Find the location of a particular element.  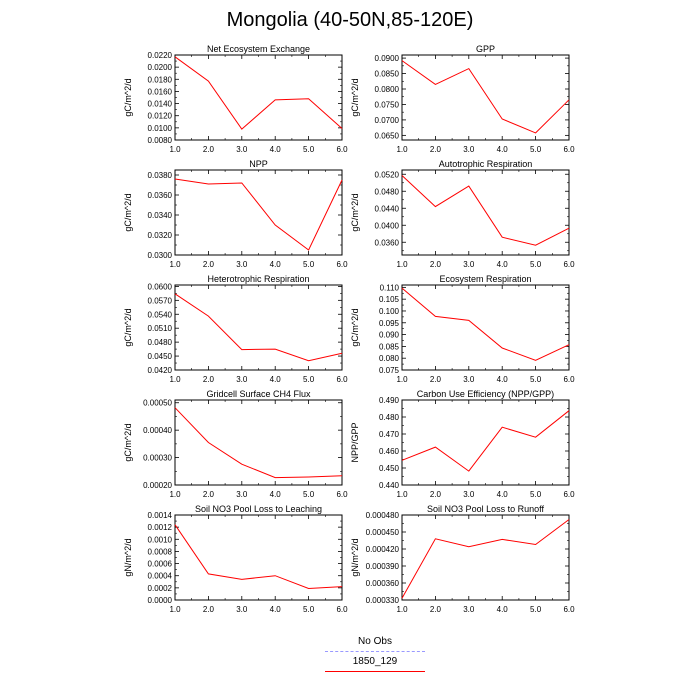

y-tick-label: 0.0320 is located at coordinates (160, 235).